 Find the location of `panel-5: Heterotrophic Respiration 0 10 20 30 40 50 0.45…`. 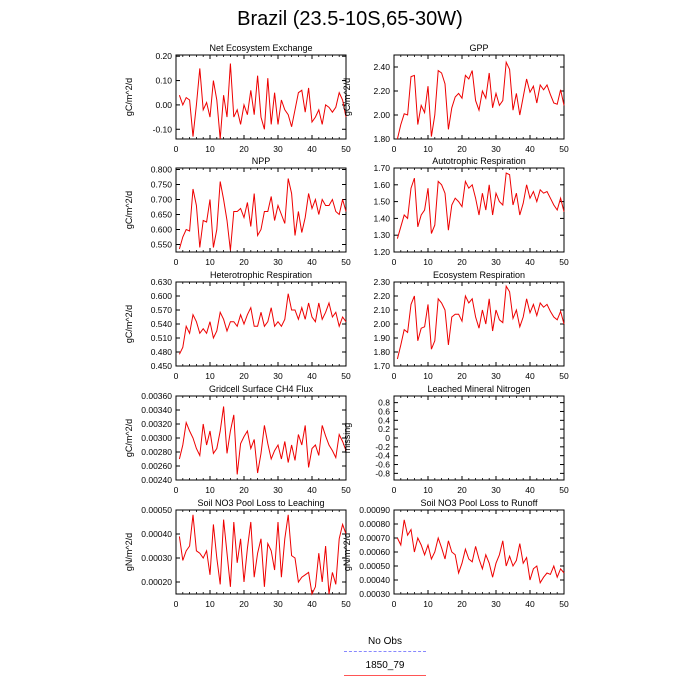

panel-5: Heterotrophic Respiration 0 10 20 30 40 50 0.45… is located at coordinates (237, 325).